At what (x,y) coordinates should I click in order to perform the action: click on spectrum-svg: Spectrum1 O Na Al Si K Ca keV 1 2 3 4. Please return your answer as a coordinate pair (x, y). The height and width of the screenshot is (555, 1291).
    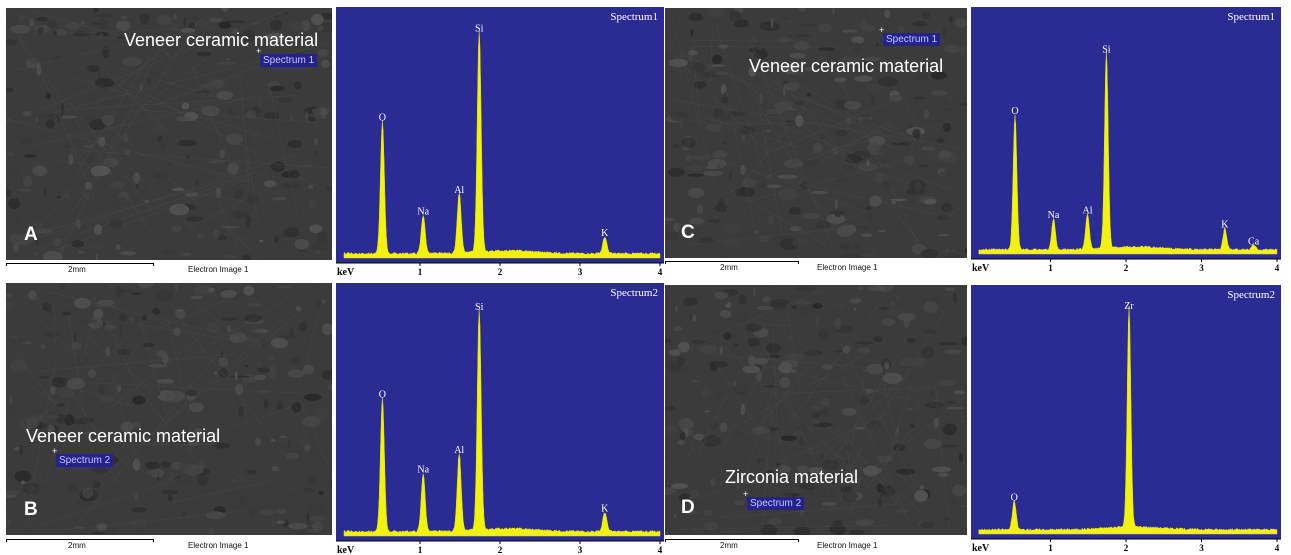
    Looking at the image, I should click on (1126, 140).